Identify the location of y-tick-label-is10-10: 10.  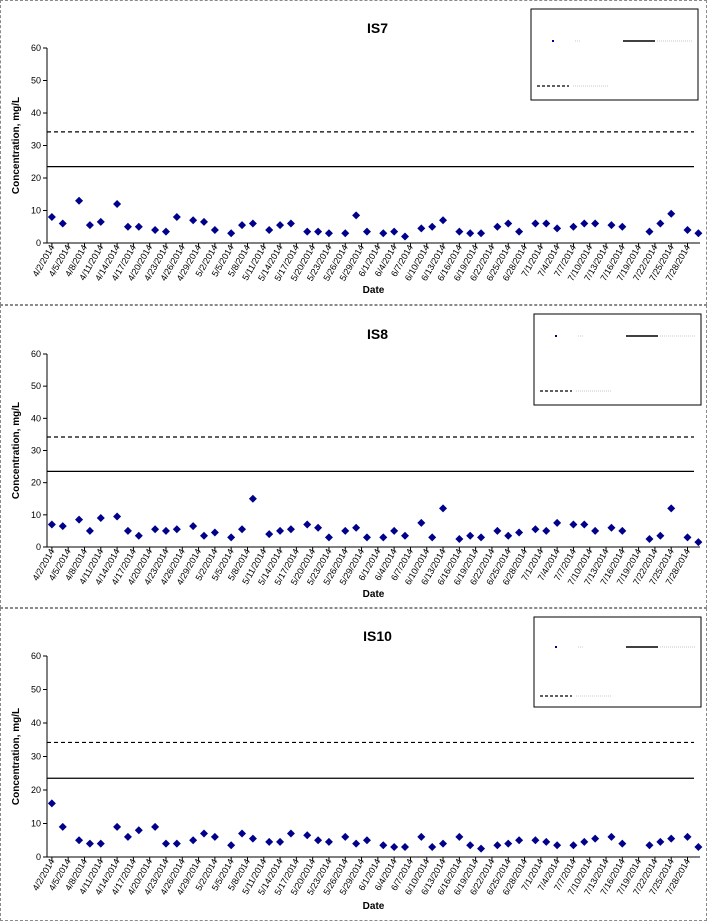
(36, 824).